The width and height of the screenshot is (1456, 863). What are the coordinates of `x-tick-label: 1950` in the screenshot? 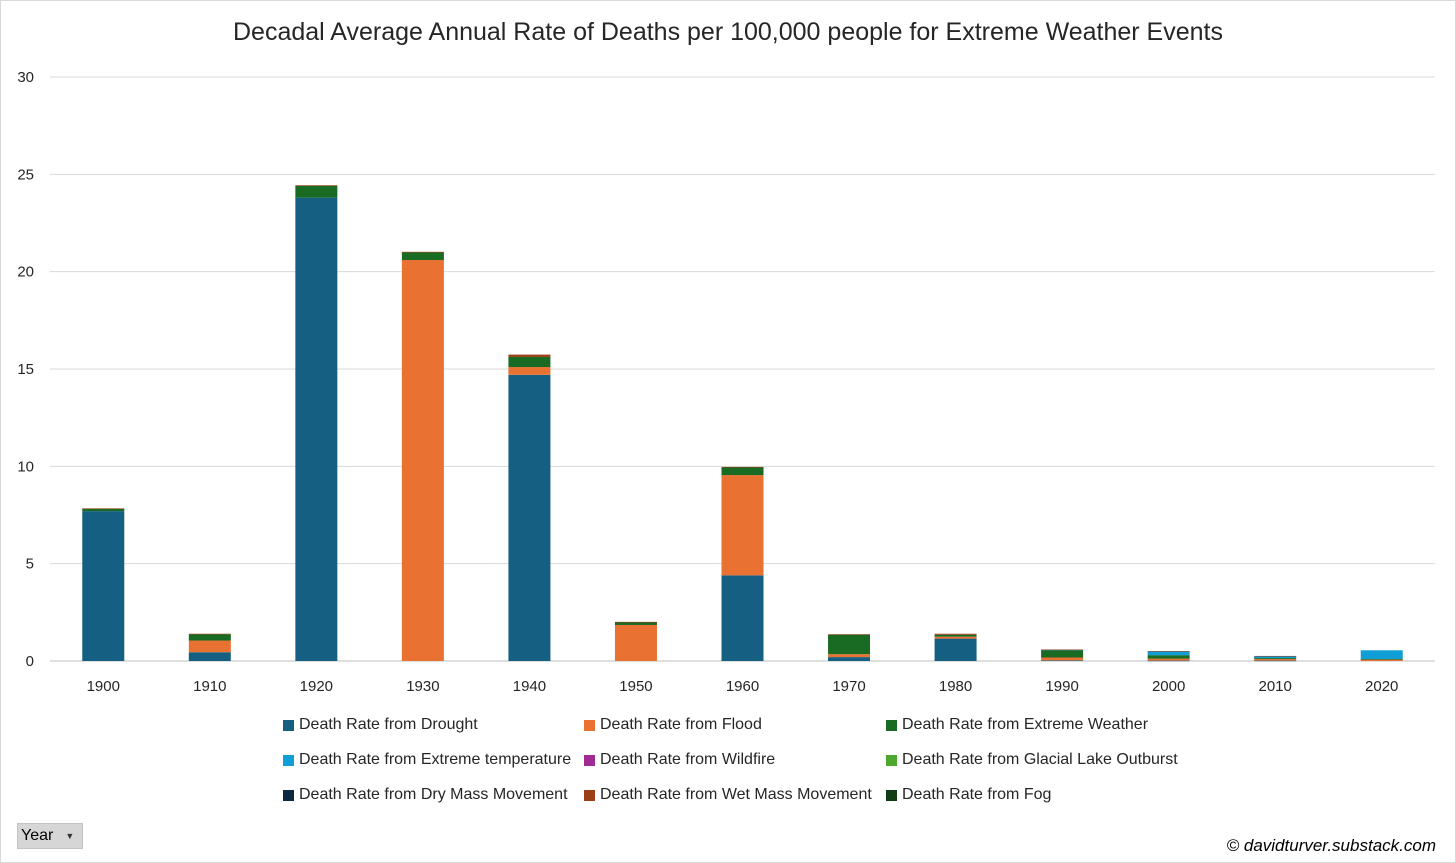 It's located at (635, 686).